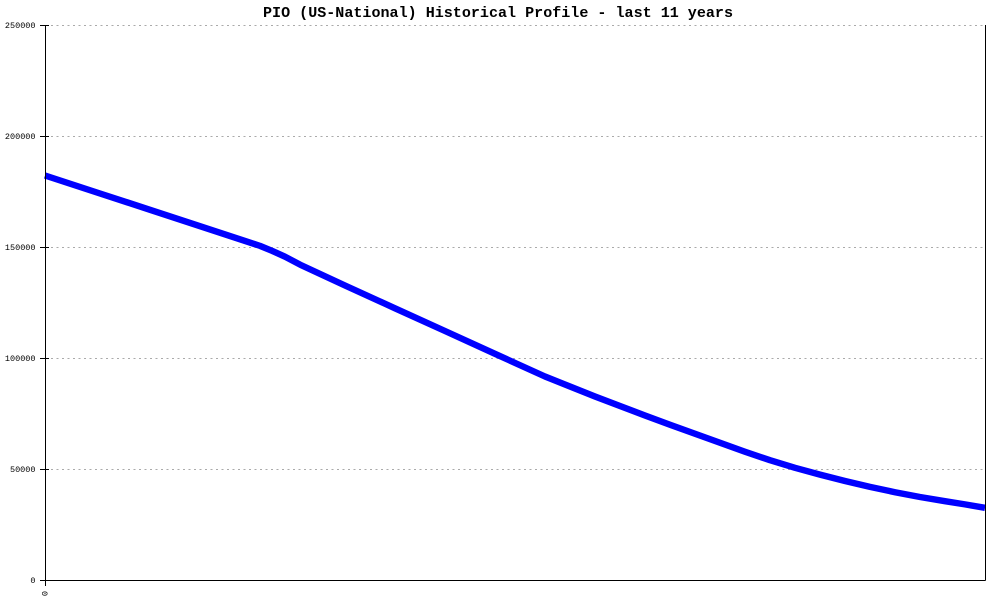  I want to click on svg-text: 150000, so click(20, 248).